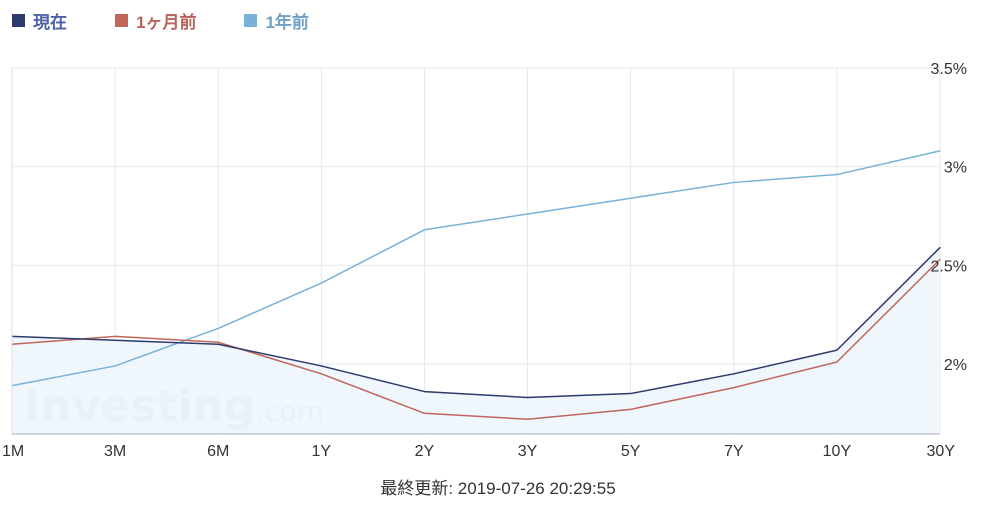  Describe the element at coordinates (631, 451) in the screenshot. I see `x-tick-label-6: 5Y` at that location.